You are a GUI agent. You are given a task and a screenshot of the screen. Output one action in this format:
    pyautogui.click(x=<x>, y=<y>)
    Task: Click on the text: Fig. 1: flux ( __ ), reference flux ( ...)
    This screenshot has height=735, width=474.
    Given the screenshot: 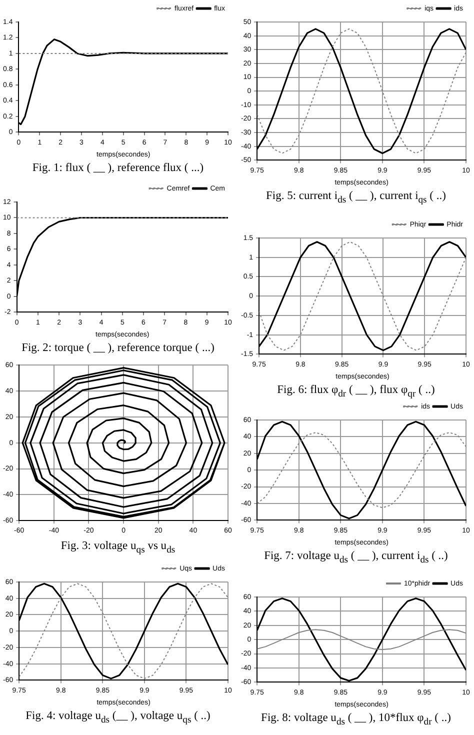 What is the action you would take?
    pyautogui.click(x=118, y=168)
    